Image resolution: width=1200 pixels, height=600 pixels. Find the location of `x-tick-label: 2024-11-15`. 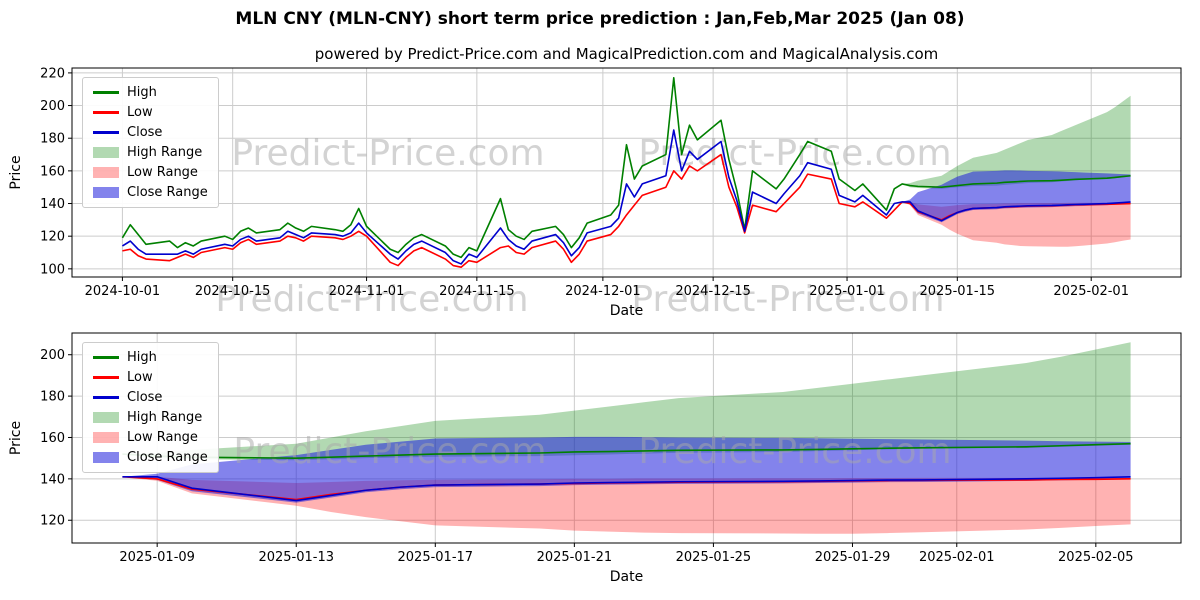

x-tick-label: 2024-11-15 is located at coordinates (477, 291).